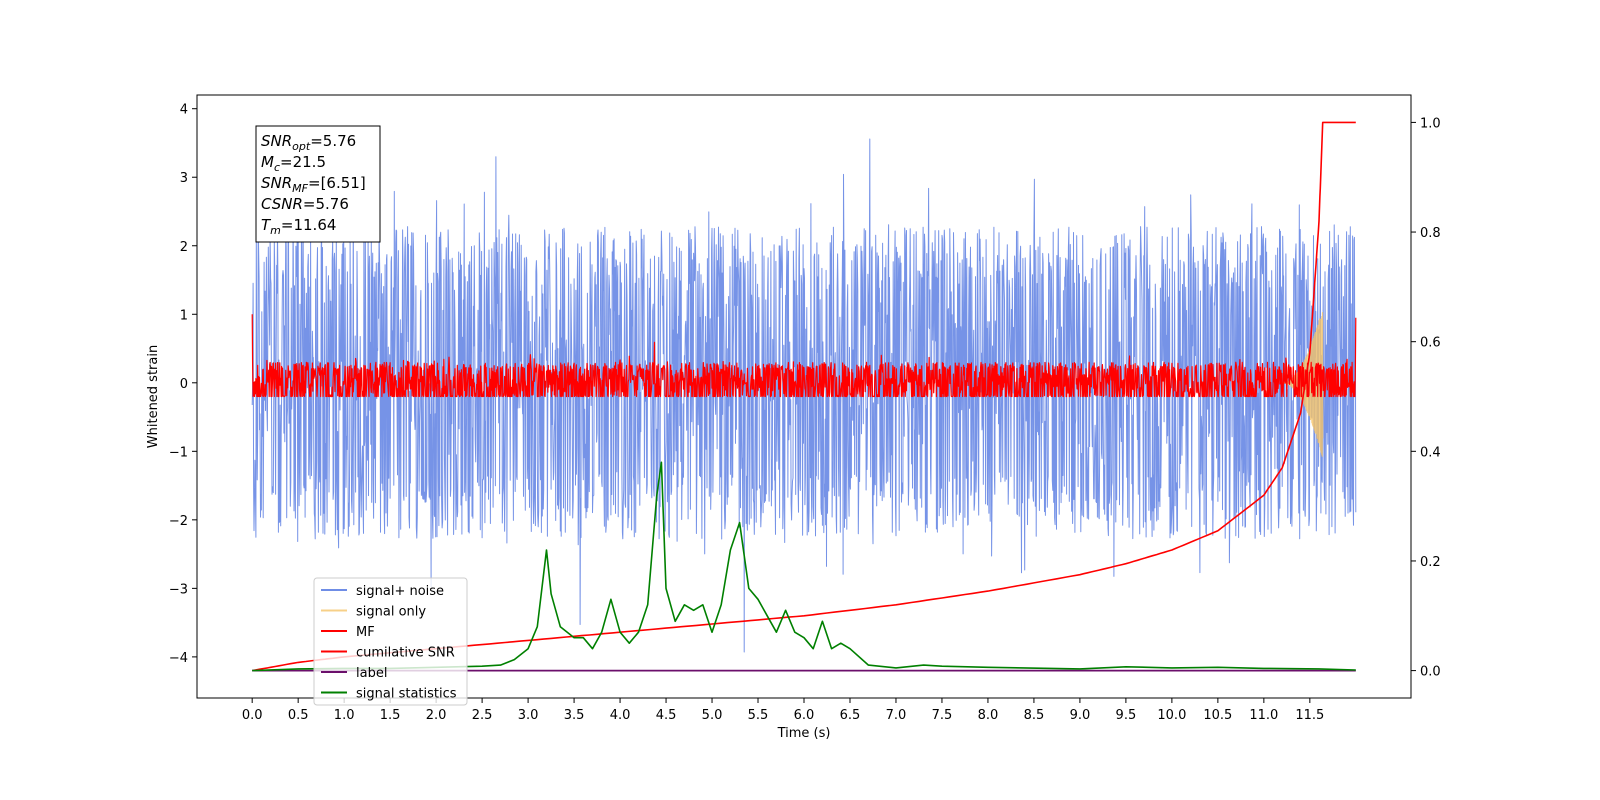 The width and height of the screenshot is (1600, 800). I want to click on x-tick-label: 9.5, so click(1126, 715).